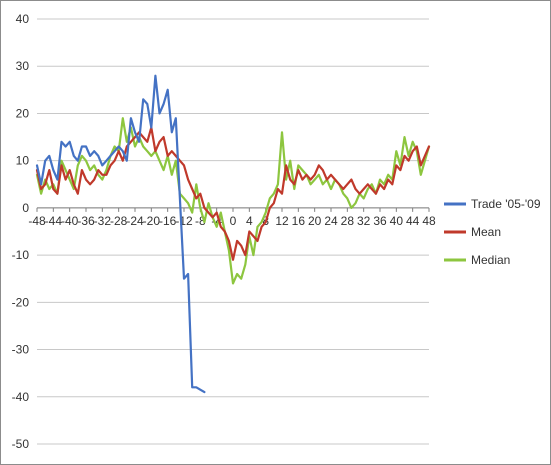  I want to click on y-tick-label: 10, so click(23, 161).